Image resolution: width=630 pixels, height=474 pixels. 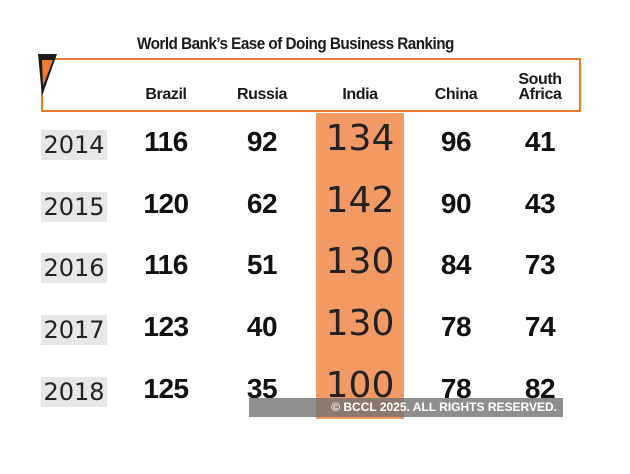 I want to click on india-highlight-column, so click(x=360, y=266).